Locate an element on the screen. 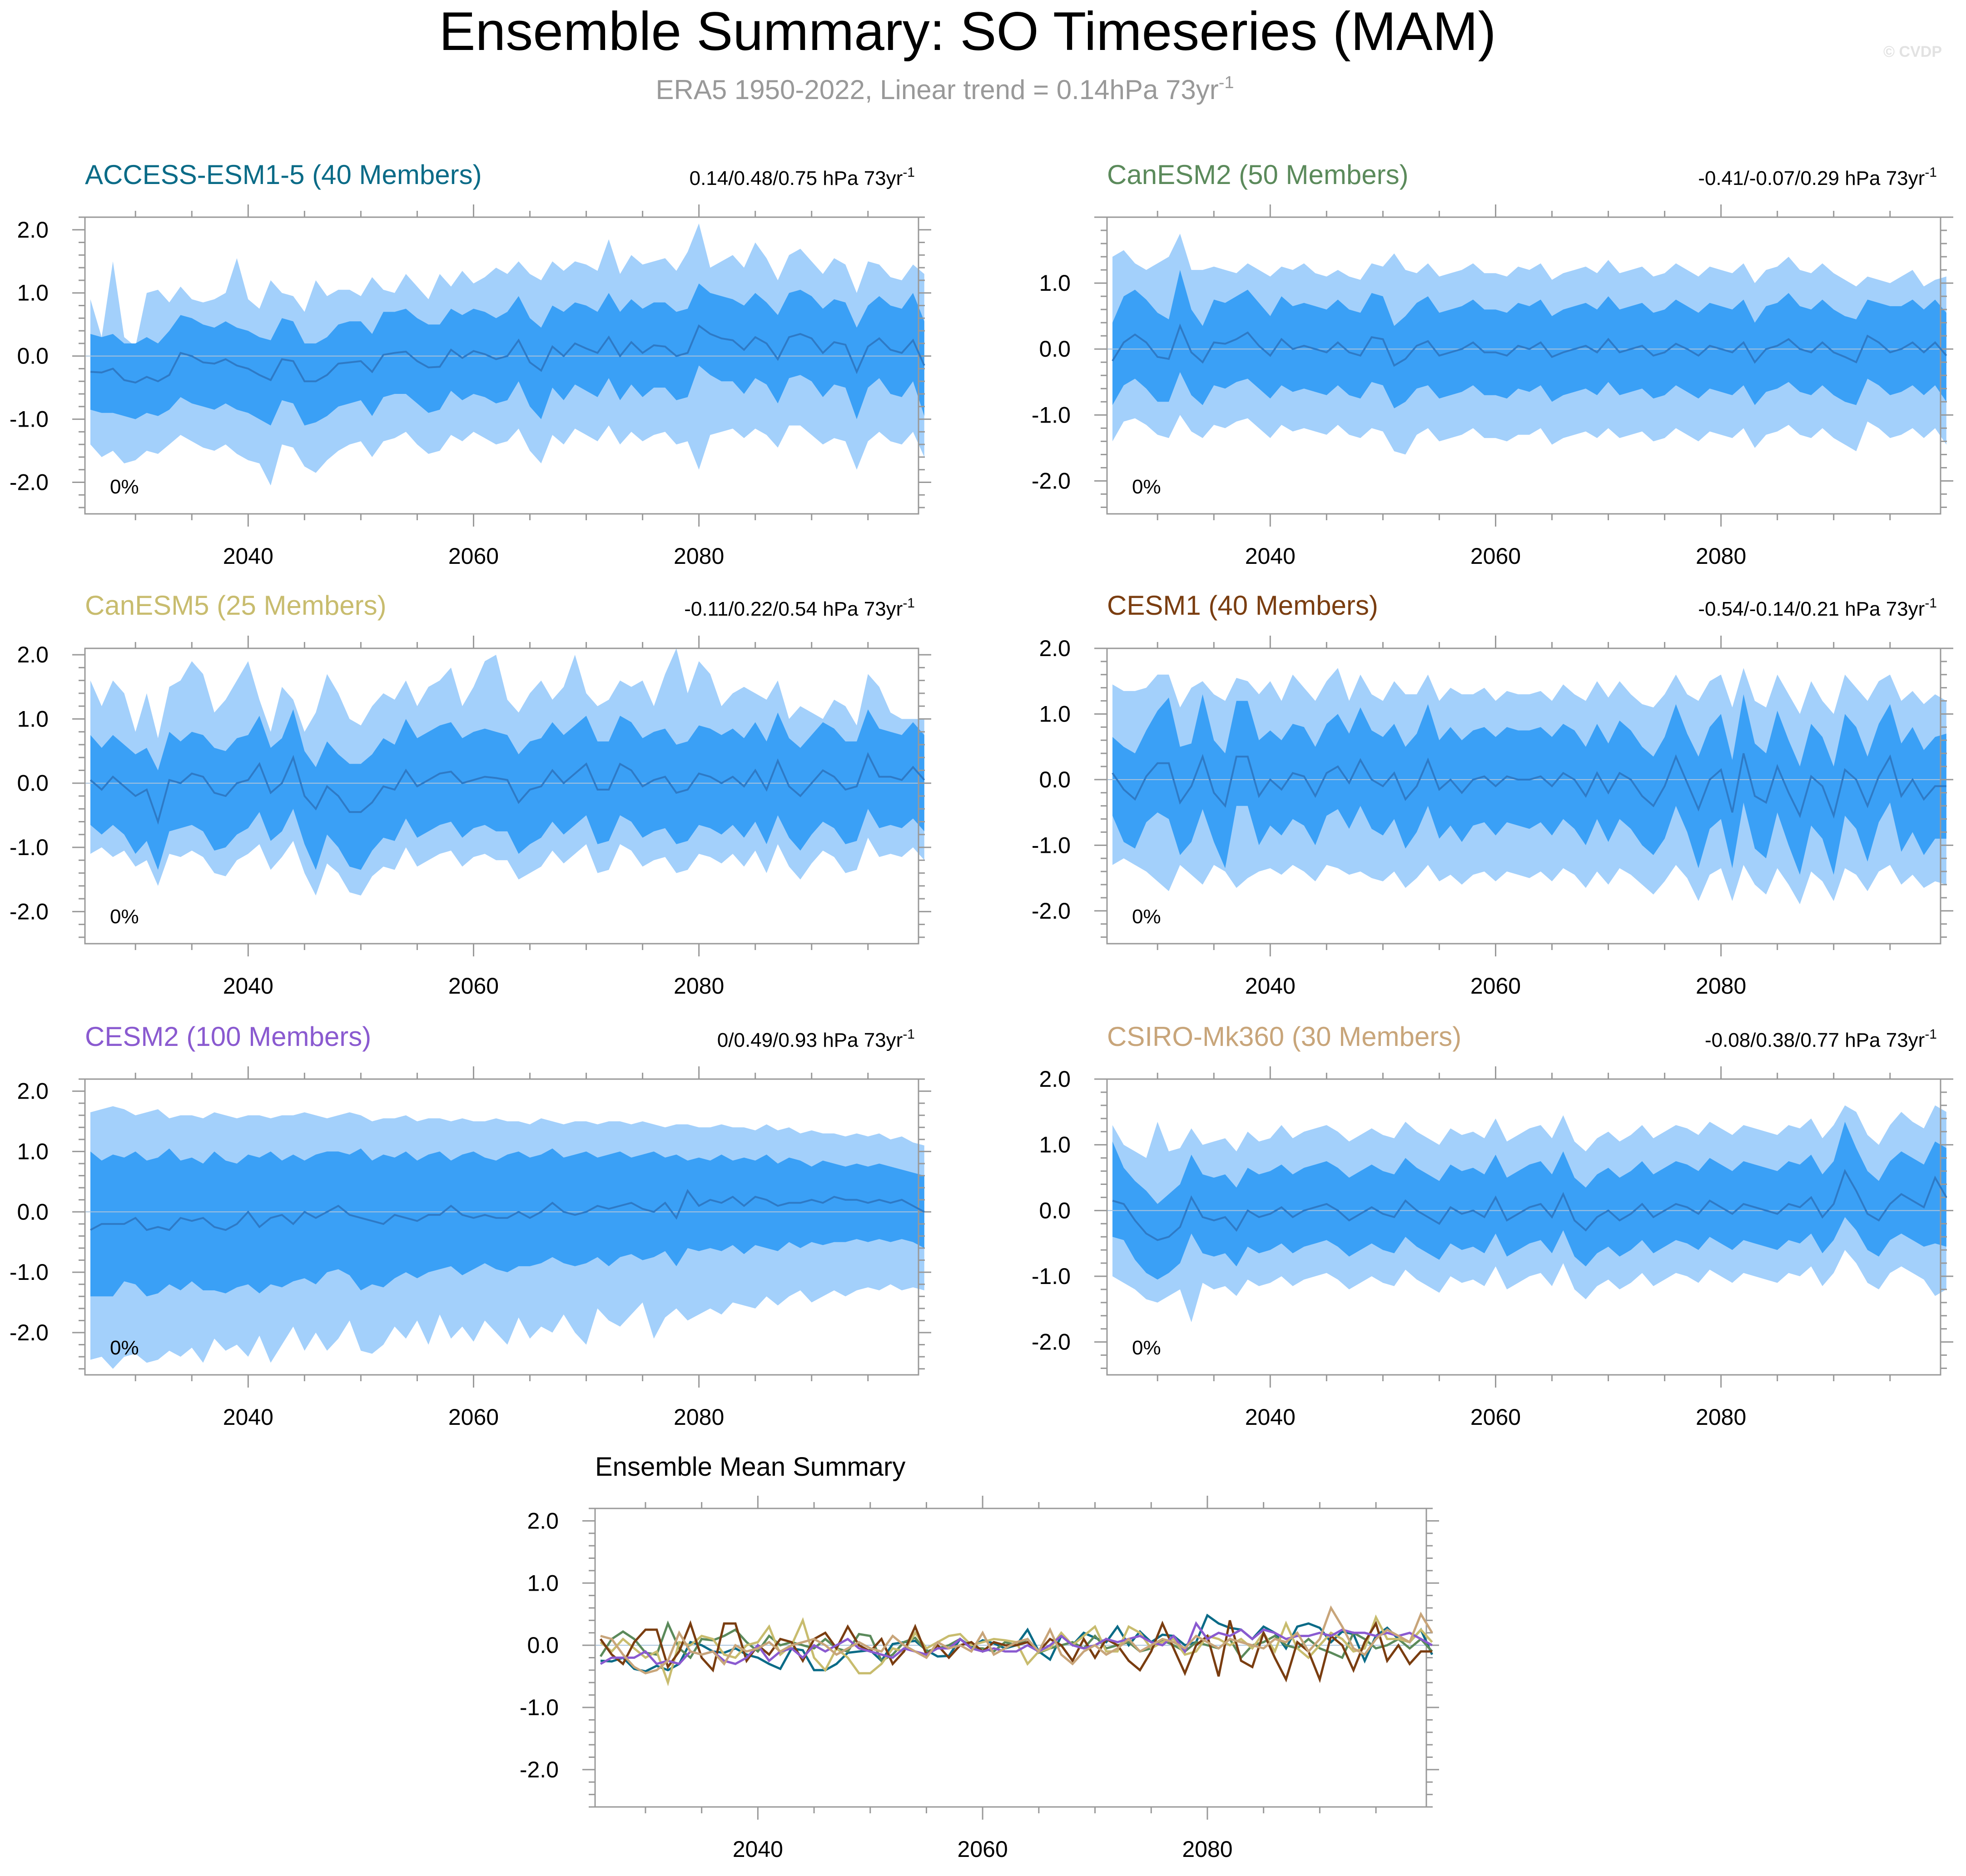  p1-plot-frame is located at coordinates (1523, 366).